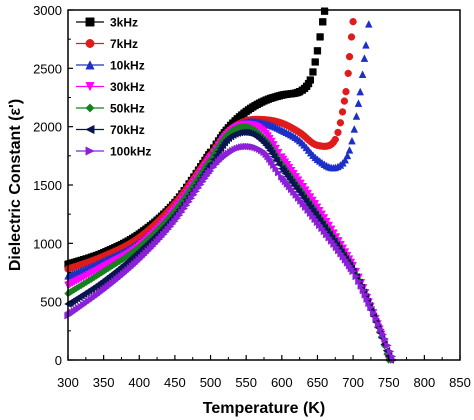 The image size is (474, 420). Describe the element at coordinates (318, 382) in the screenshot. I see `x-tick-label: 650` at that location.